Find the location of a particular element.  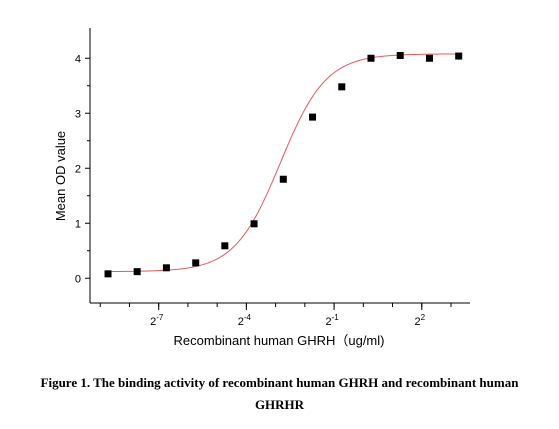

x-tick-label: 2-1 is located at coordinates (332, 320).